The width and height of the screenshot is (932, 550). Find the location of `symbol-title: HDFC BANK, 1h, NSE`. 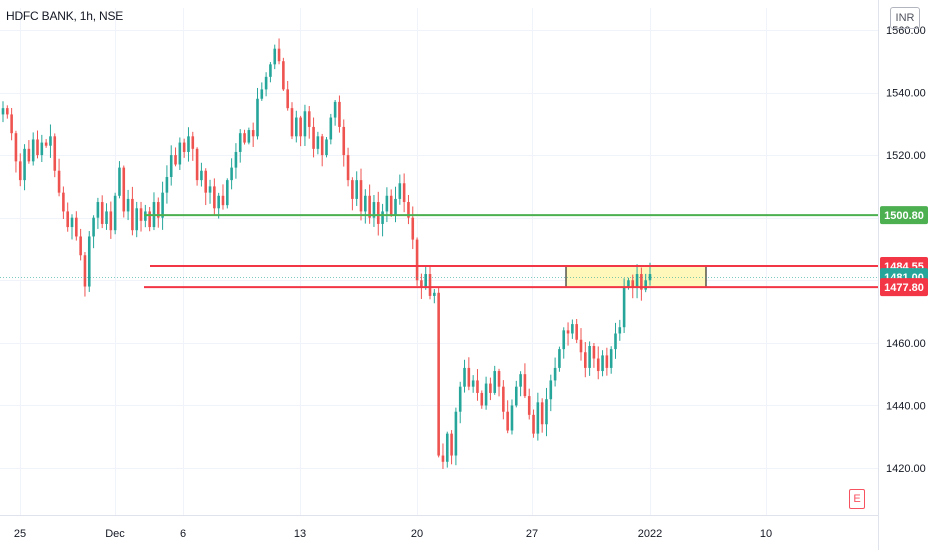

symbol-title: HDFC BANK, 1h, NSE is located at coordinates (65, 16).